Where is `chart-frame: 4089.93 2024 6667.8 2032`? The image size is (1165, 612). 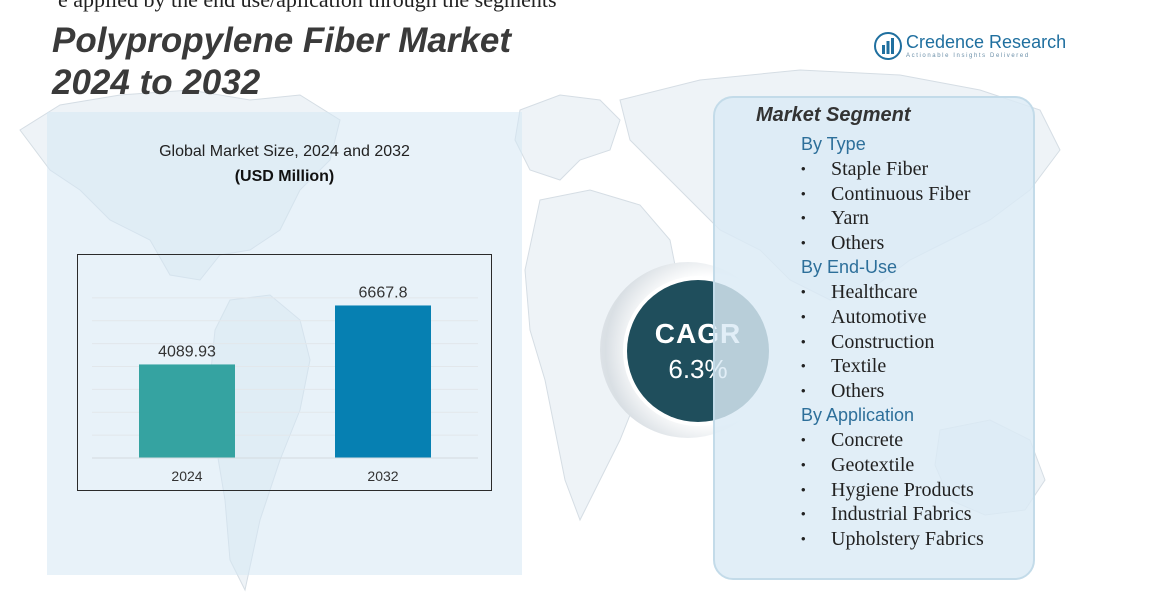
chart-frame: 4089.93 2024 6667.8 2032 is located at coordinates (284, 372).